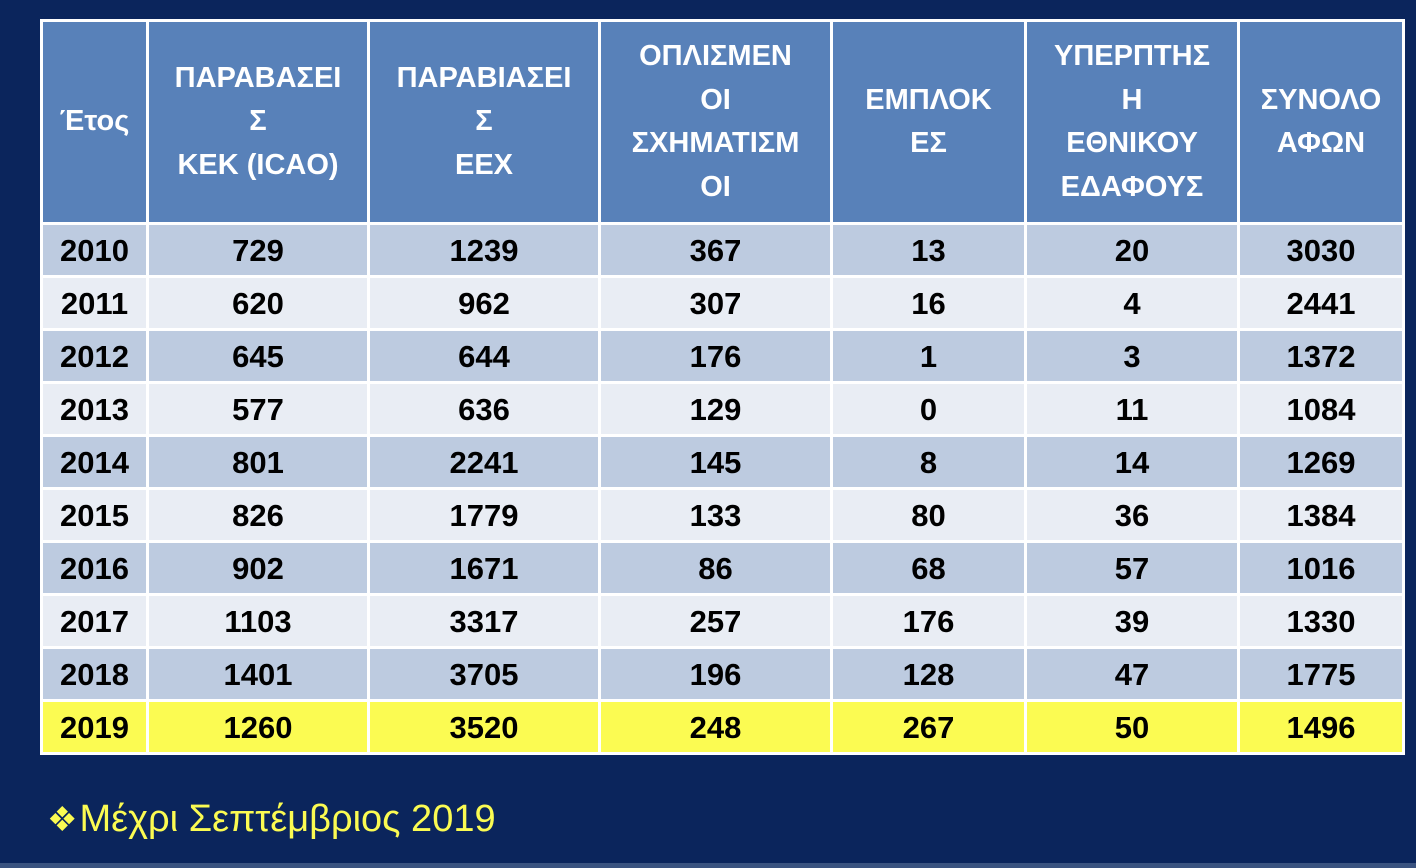 The width and height of the screenshot is (1416, 868). What do you see at coordinates (1132, 409) in the screenshot?
I see `value-cell: 11` at bounding box center [1132, 409].